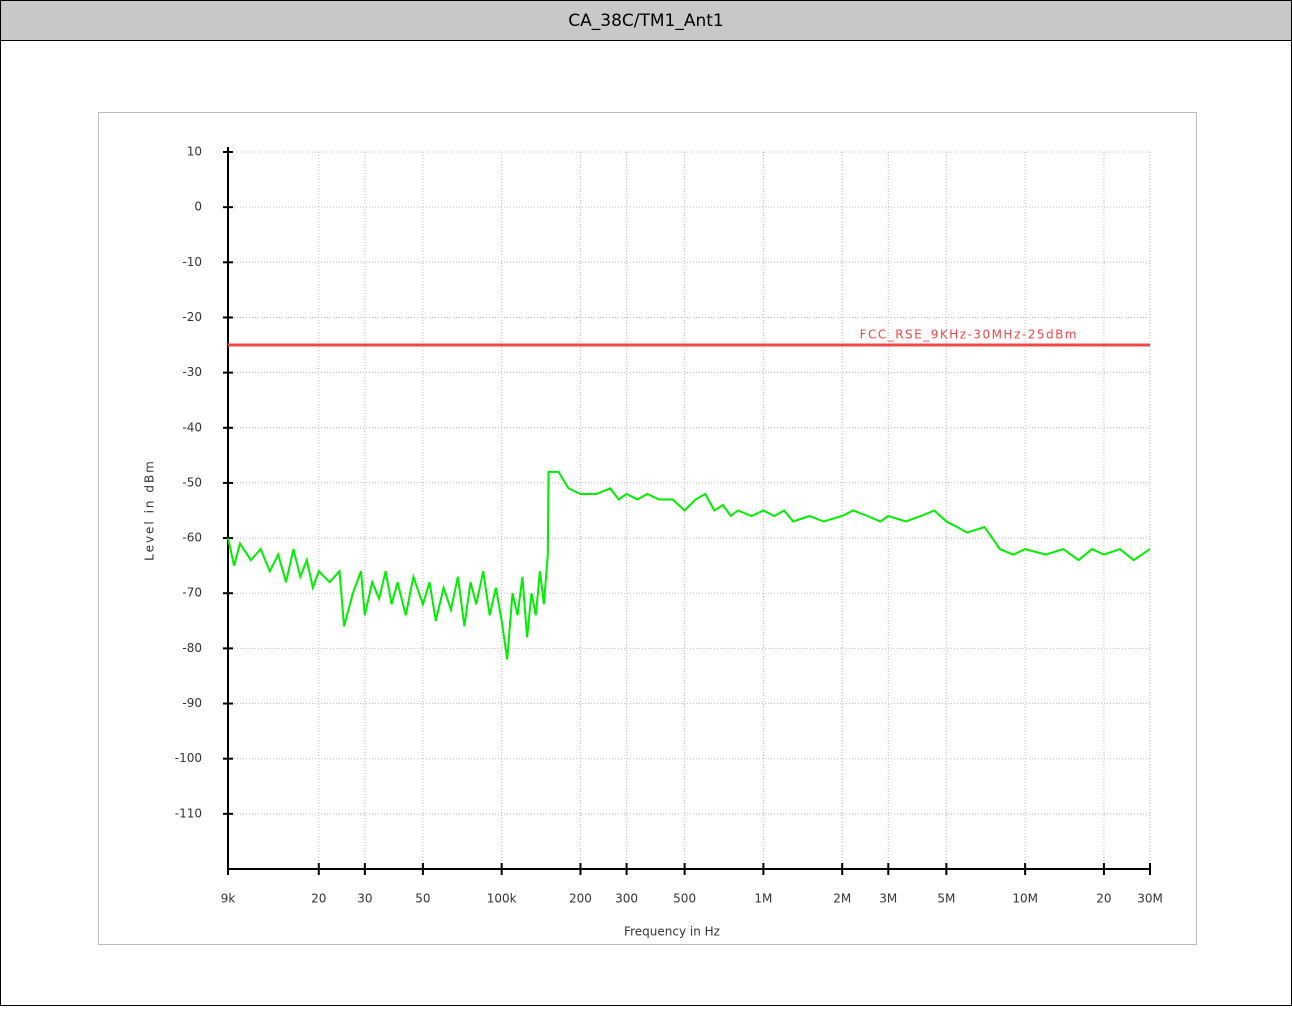 The image size is (1292, 1010). I want to click on limit-label: FCC_RSE_9KHz-30MHz-25dBm, so click(969, 335).